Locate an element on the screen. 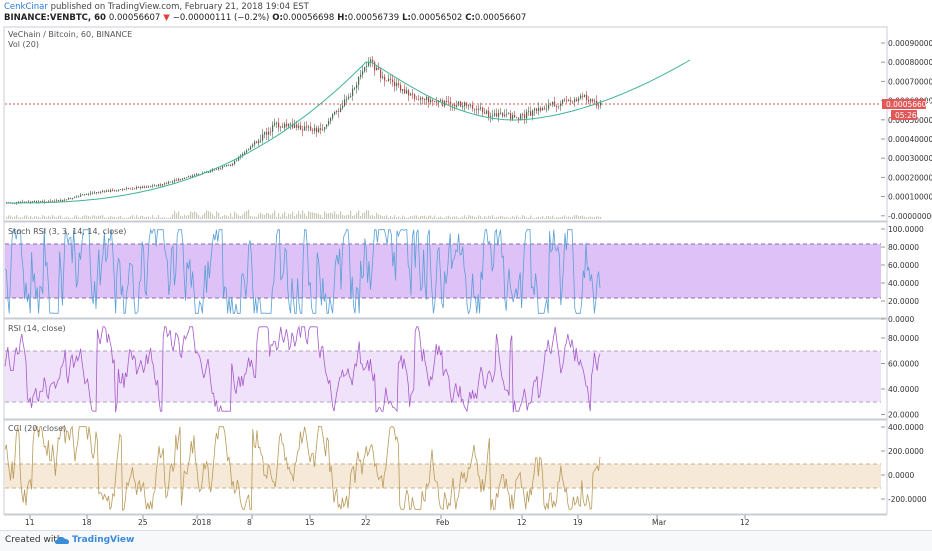  ohlc-close-key: C: is located at coordinates (470, 18).